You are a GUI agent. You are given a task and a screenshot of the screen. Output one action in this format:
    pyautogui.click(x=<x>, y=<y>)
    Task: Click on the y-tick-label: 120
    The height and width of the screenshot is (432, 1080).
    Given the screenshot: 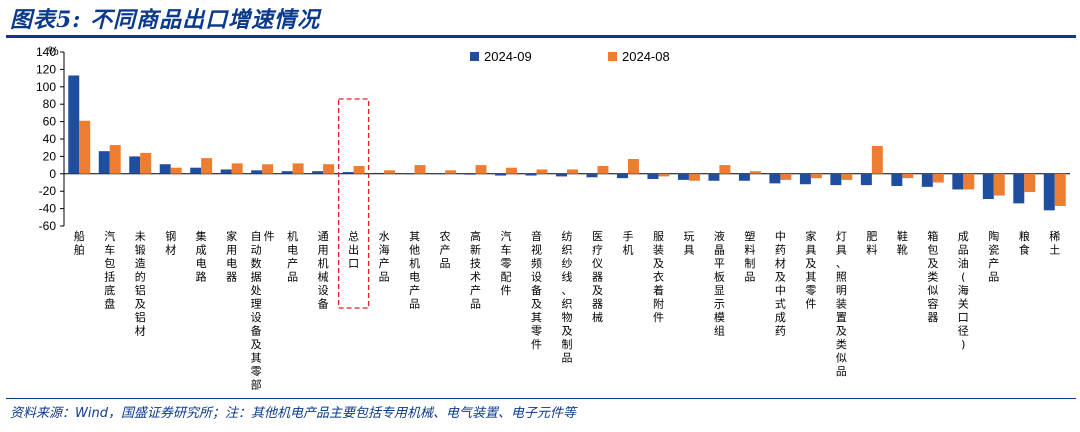 What is the action you would take?
    pyautogui.click(x=46, y=69)
    